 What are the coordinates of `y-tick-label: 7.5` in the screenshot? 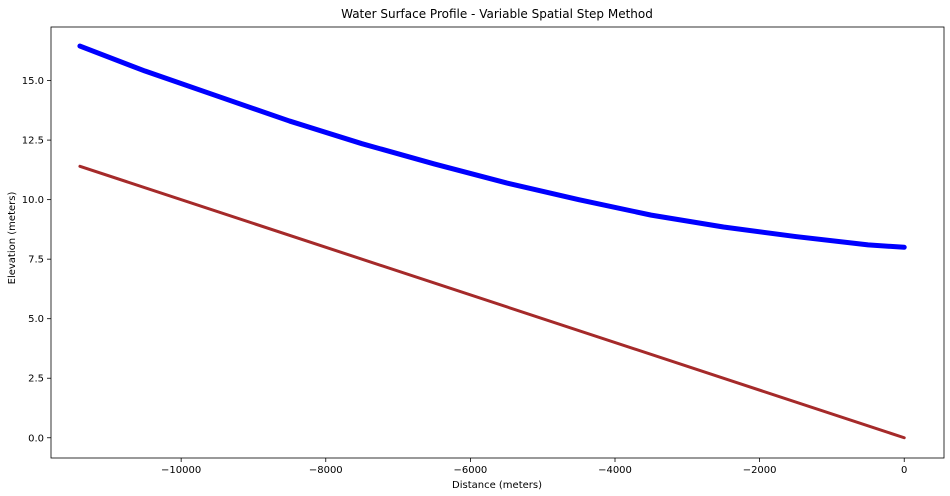 It's located at (36, 260).